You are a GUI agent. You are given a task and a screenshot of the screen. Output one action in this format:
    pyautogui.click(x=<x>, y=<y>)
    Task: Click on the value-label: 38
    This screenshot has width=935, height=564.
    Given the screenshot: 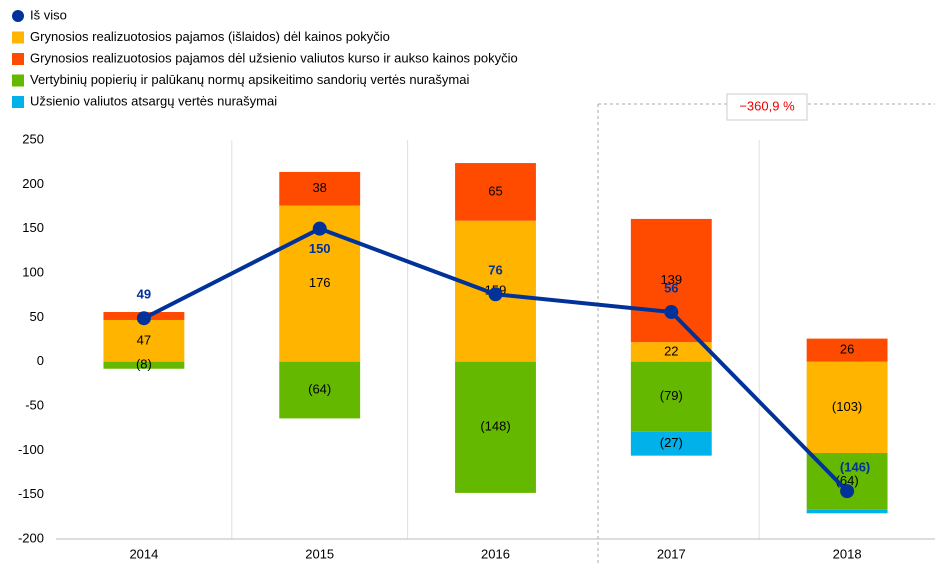 What is the action you would take?
    pyautogui.click(x=319, y=187)
    